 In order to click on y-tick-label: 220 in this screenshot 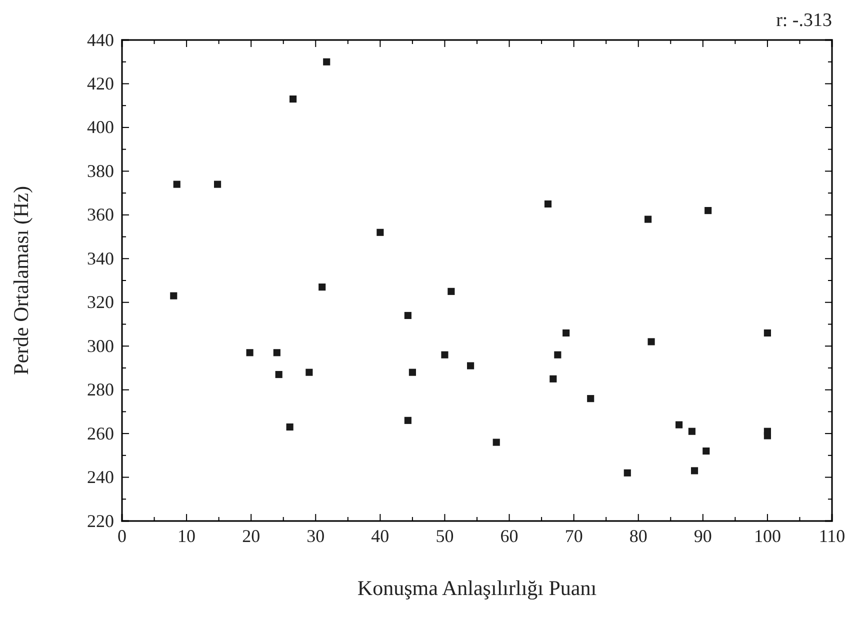, I will do `click(100, 520)`.